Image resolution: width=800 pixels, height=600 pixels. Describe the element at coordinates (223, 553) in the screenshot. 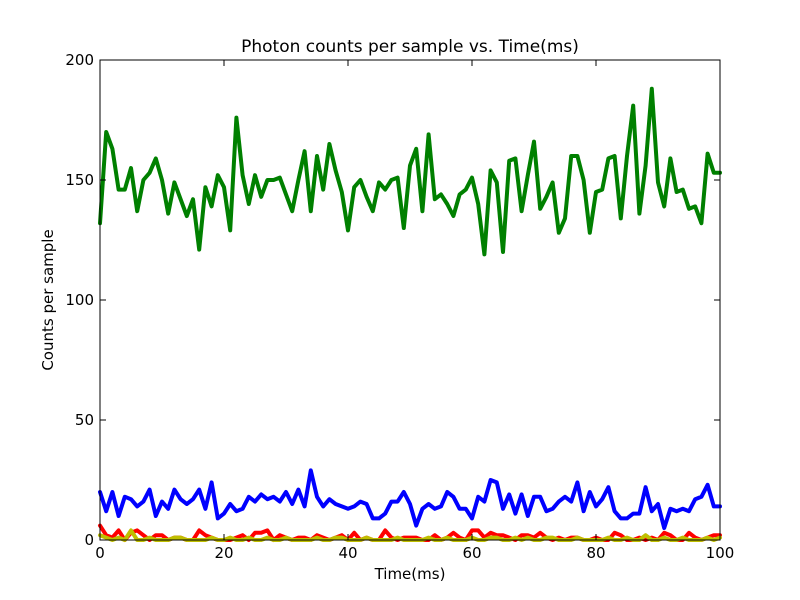

I see `x-tick-label: 20` at that location.